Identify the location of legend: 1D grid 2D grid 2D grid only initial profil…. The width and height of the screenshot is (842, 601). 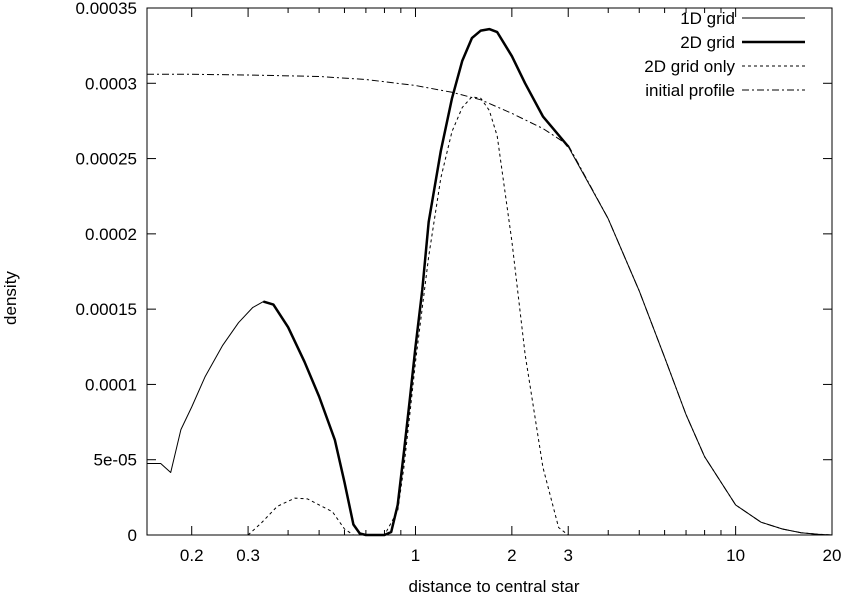
(724, 54).